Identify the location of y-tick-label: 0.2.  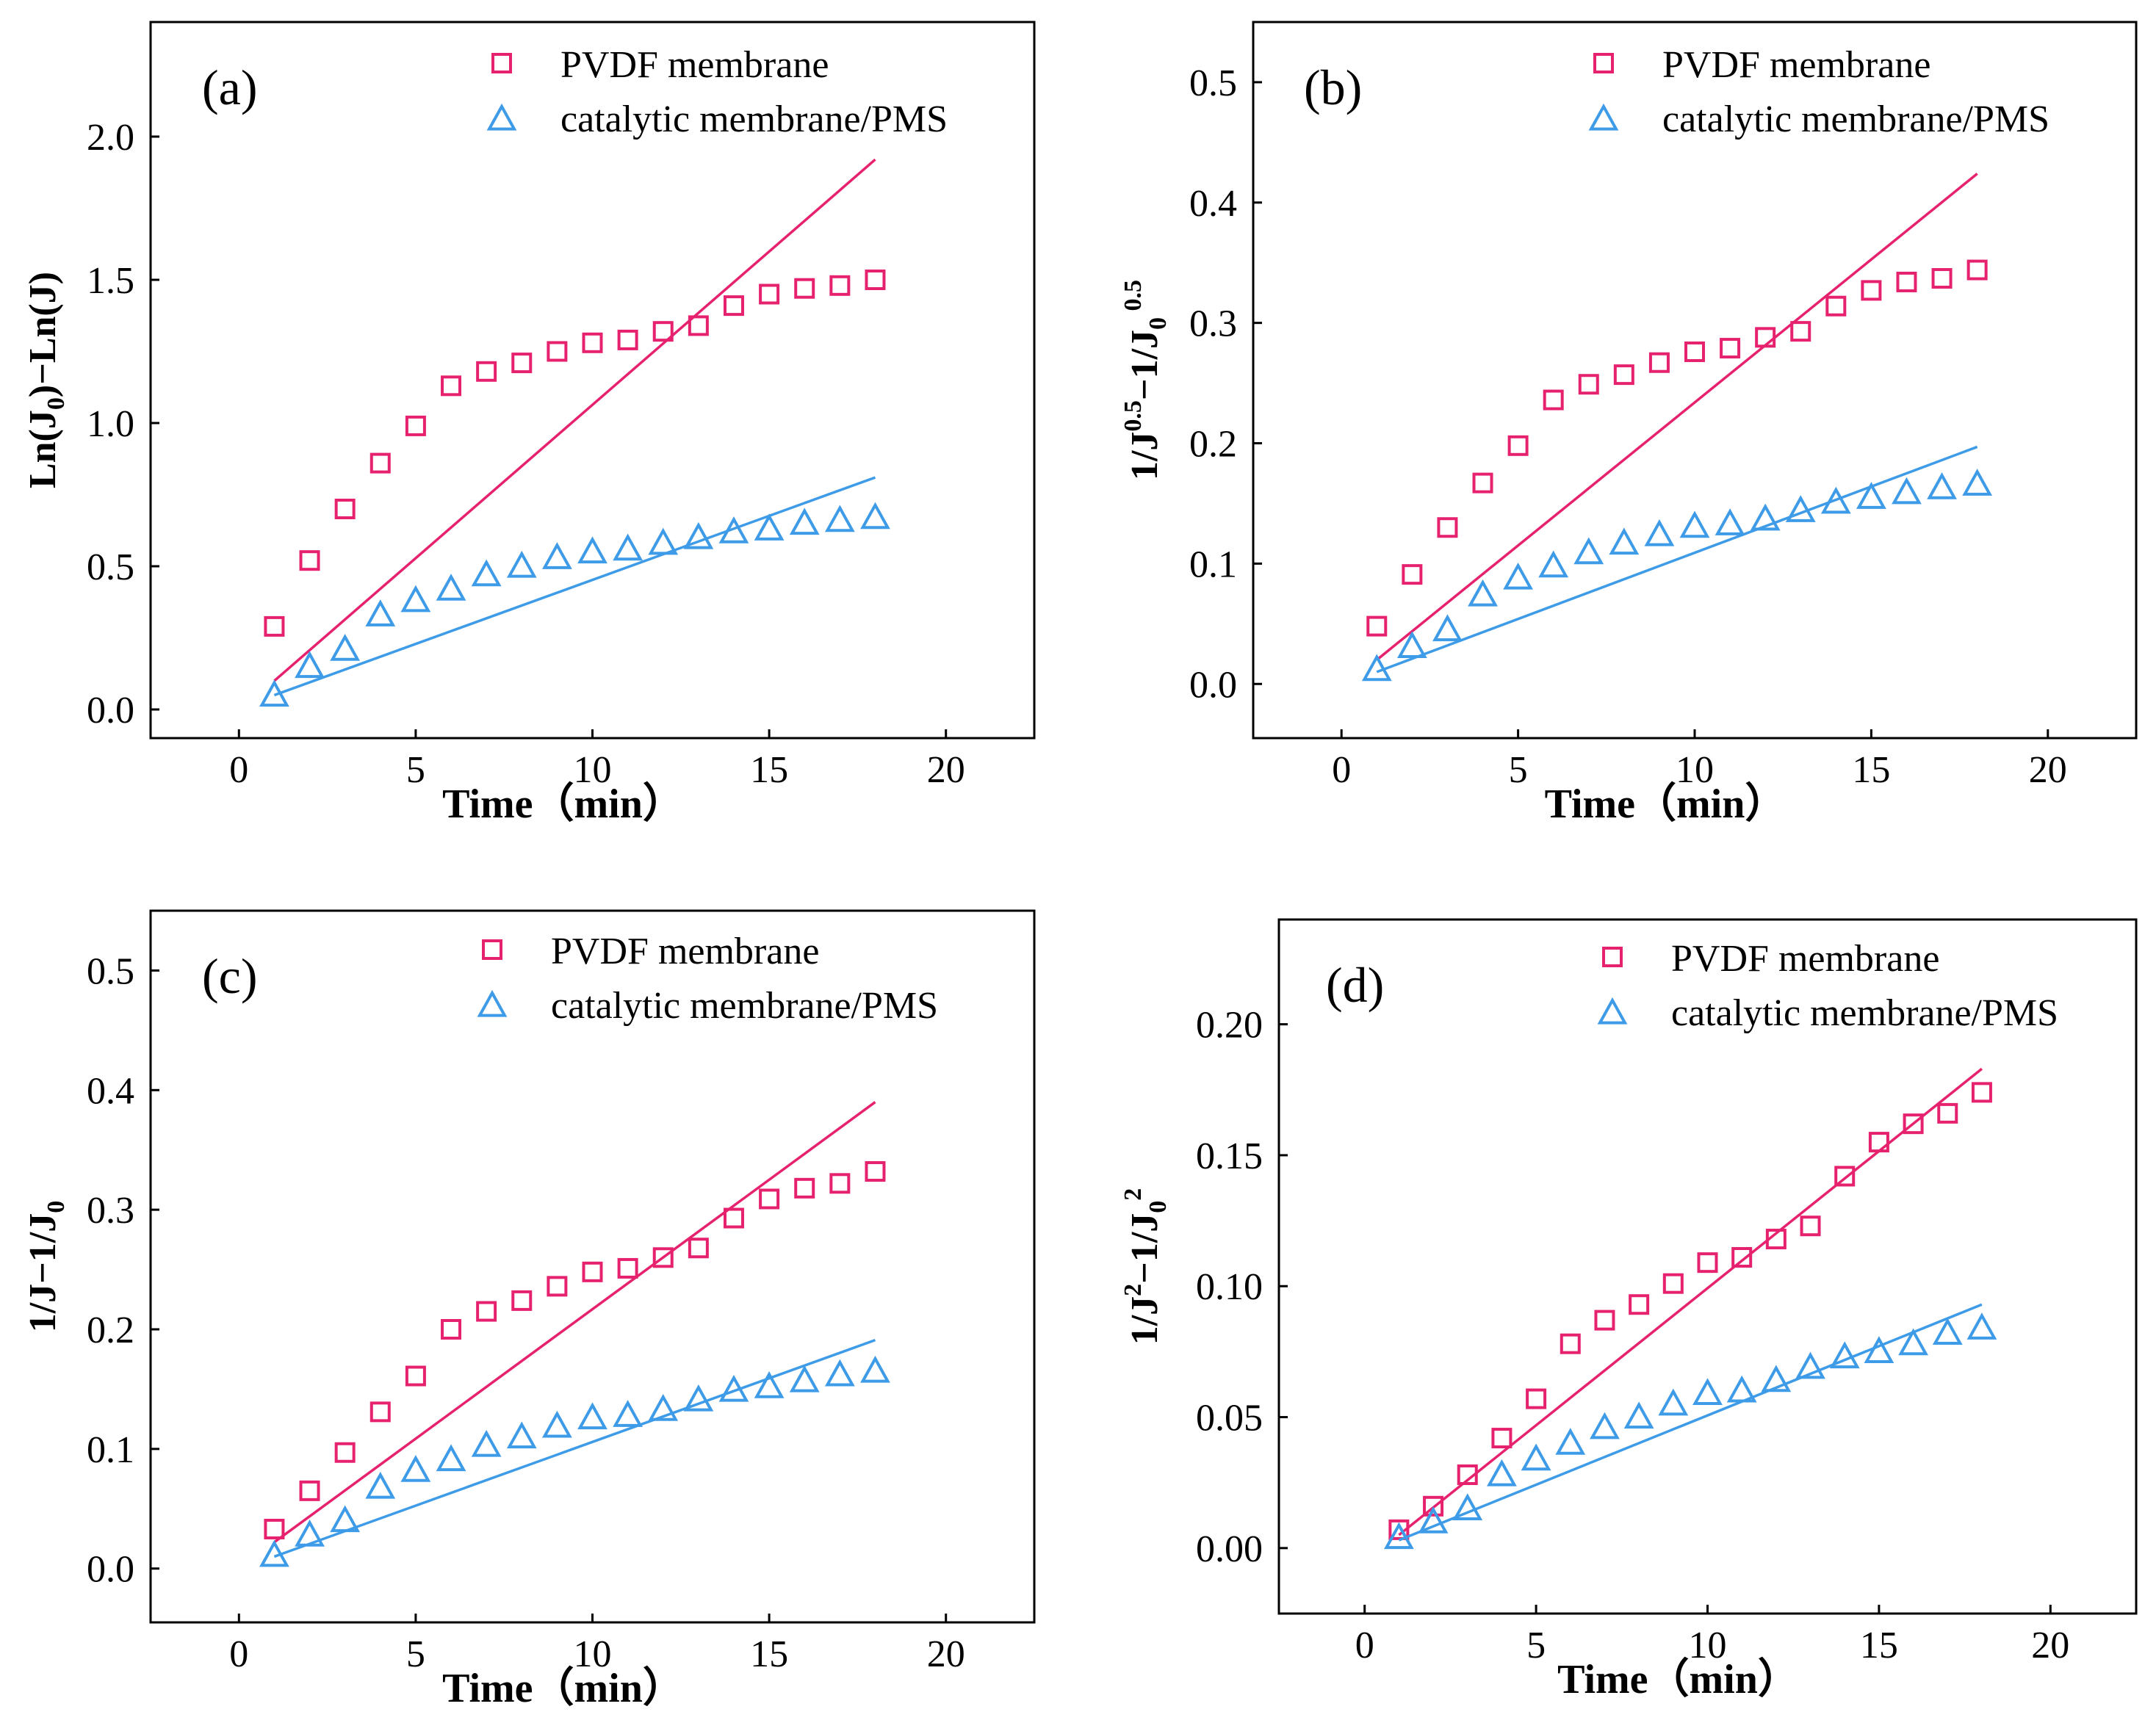
(1213, 445).